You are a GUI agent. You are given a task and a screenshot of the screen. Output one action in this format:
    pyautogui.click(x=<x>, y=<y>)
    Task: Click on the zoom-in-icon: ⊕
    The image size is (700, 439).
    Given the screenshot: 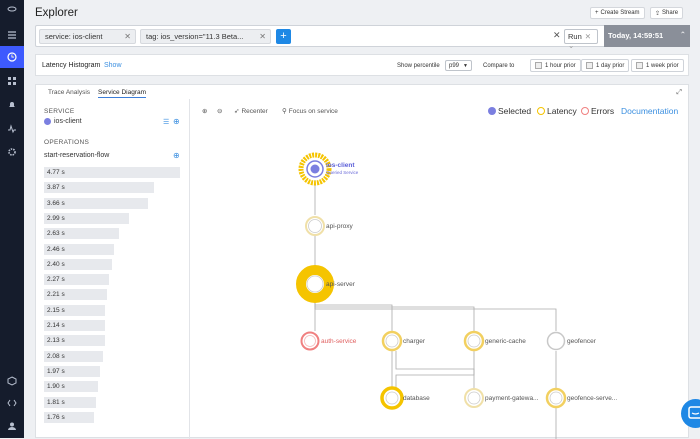 What is the action you would take?
    pyautogui.click(x=205, y=111)
    